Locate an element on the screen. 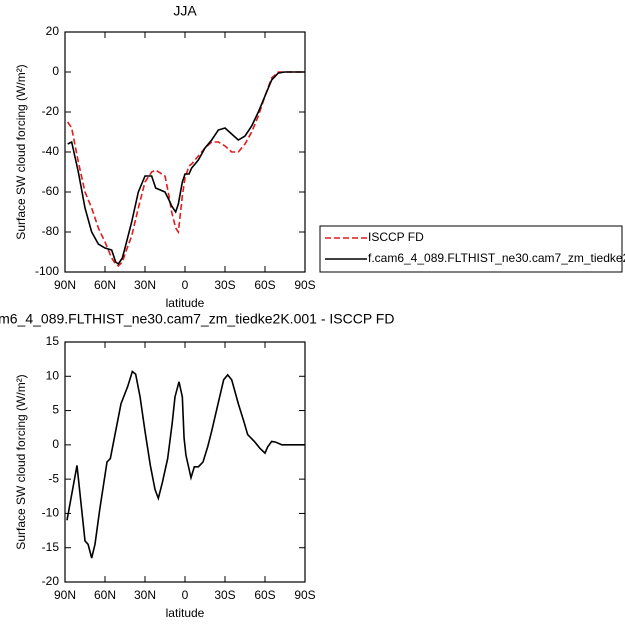 The width and height of the screenshot is (625, 627). legend-label: ISCCP FD is located at coordinates (396, 237).